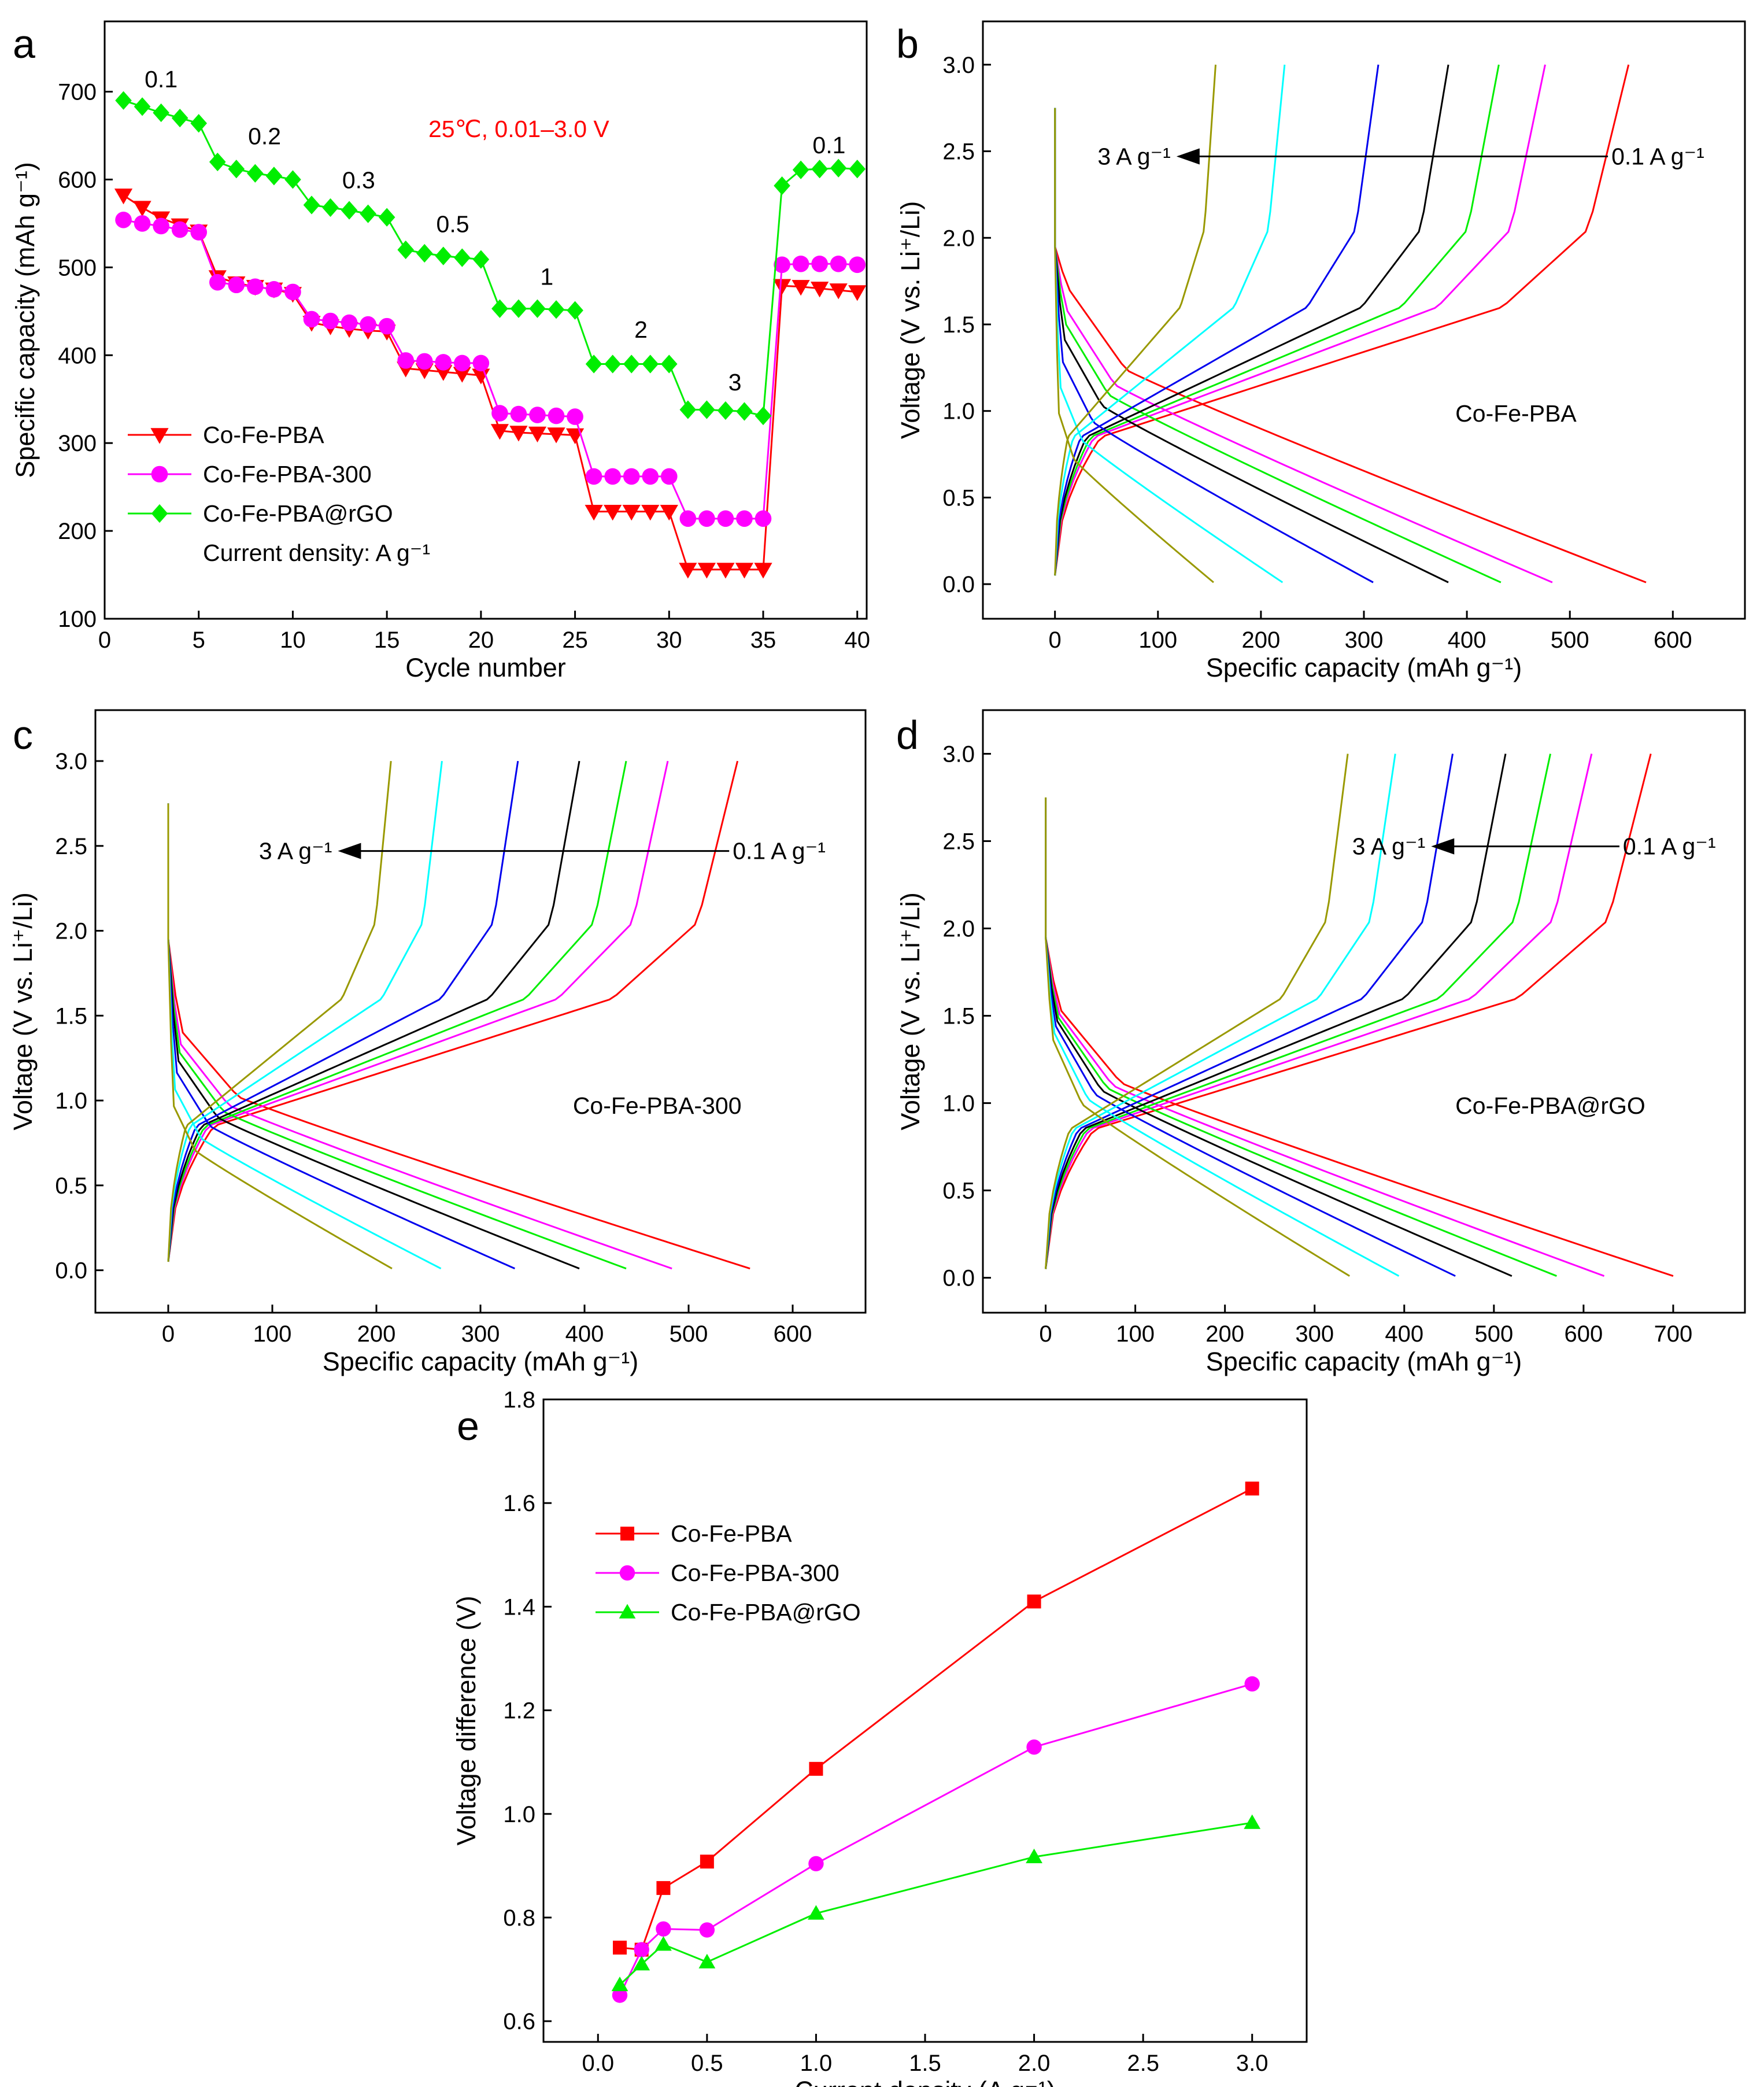 This screenshot has height=2087, width=1764. Describe the element at coordinates (735, 382) in the screenshot. I see `rate-label: 3` at that location.